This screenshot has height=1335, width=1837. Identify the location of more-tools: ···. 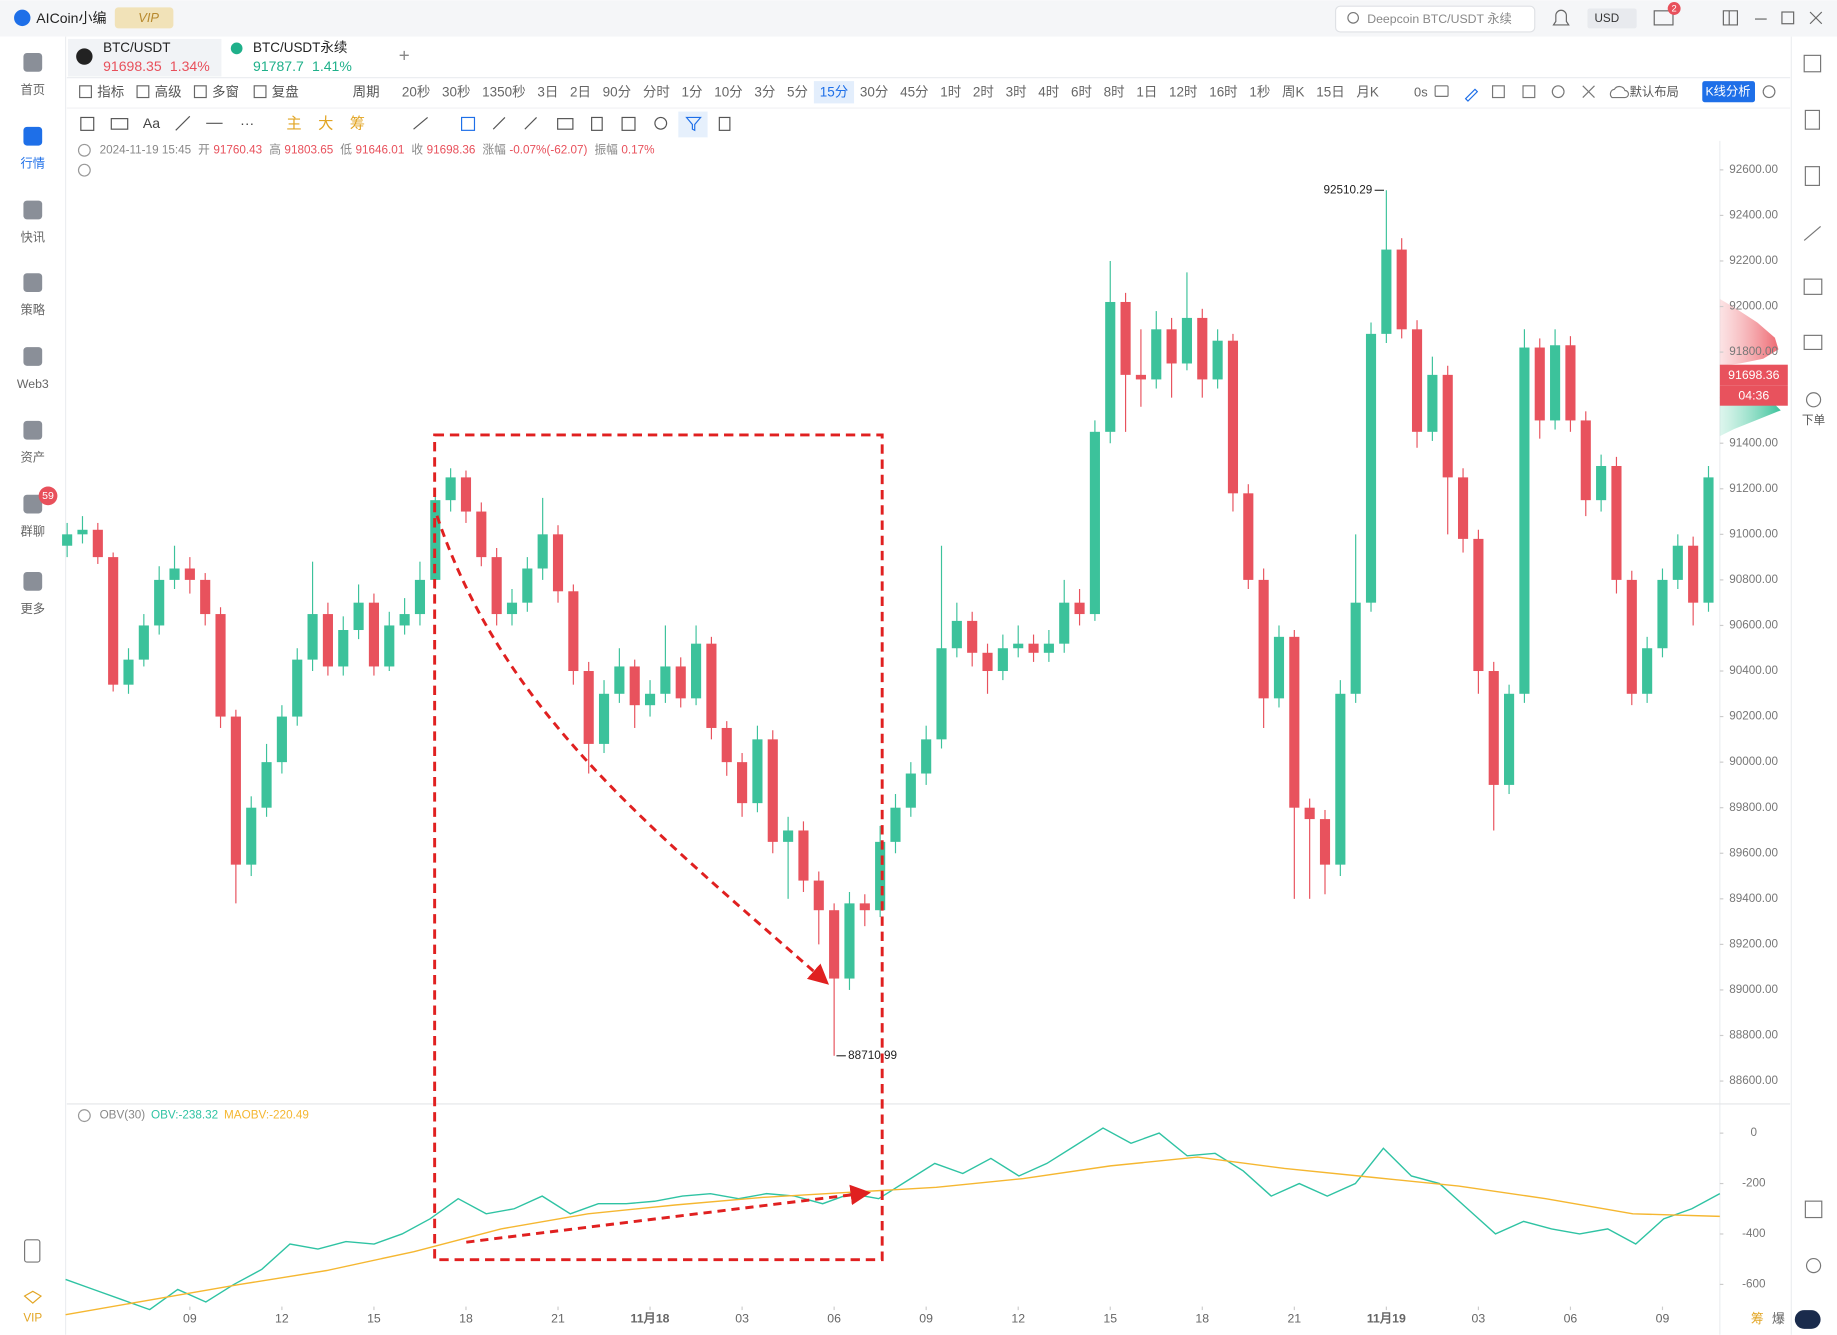
(247, 123).